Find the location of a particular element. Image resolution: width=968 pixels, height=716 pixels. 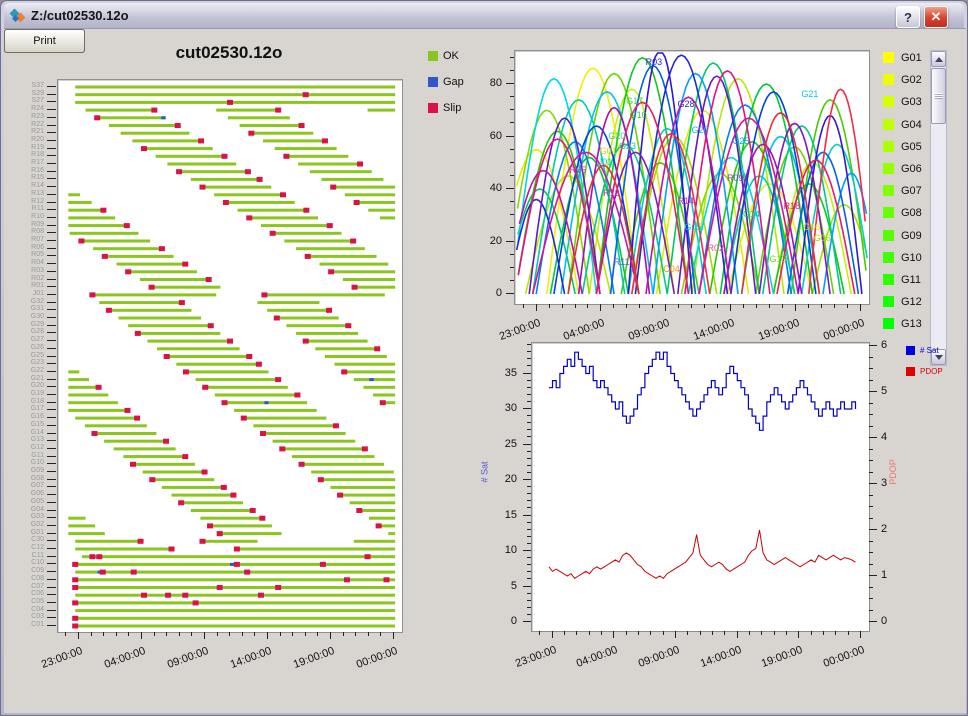

title-bar: Z:/cut02530.12o ? ✕ is located at coordinates (484, 15).